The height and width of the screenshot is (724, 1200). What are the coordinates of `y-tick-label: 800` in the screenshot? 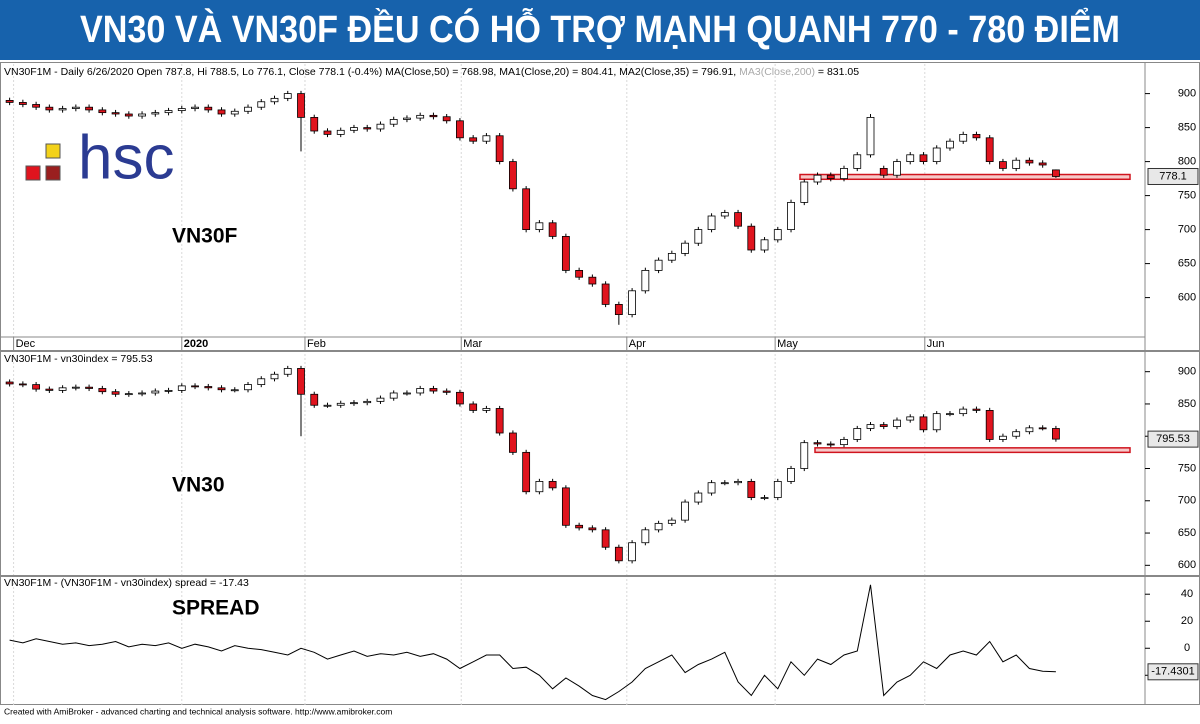 It's located at (1187, 162).